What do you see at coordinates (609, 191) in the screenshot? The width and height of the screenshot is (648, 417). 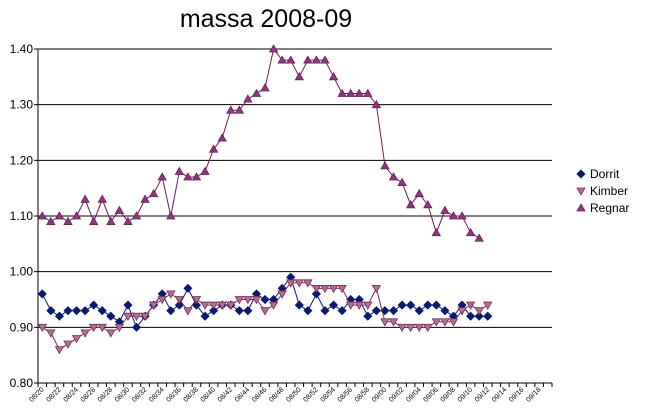 I see `legend-label: Kimber` at bounding box center [609, 191].